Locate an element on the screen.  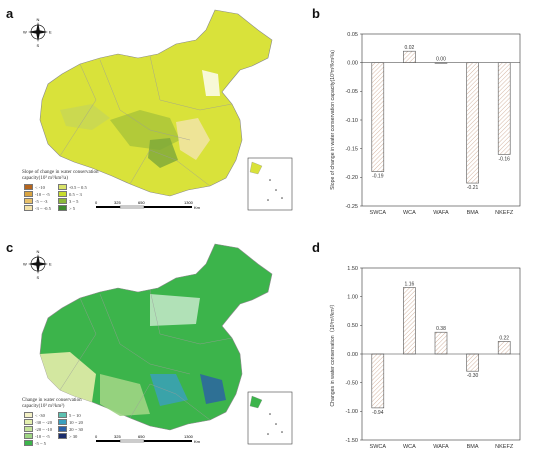
value-label-wca: 0.02 is located at coordinates (410, 48).